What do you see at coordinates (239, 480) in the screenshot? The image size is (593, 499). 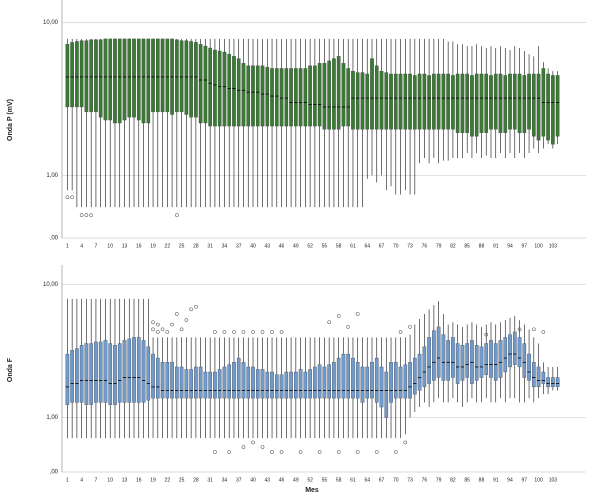 I see `x-tick-label: 37` at bounding box center [239, 480].